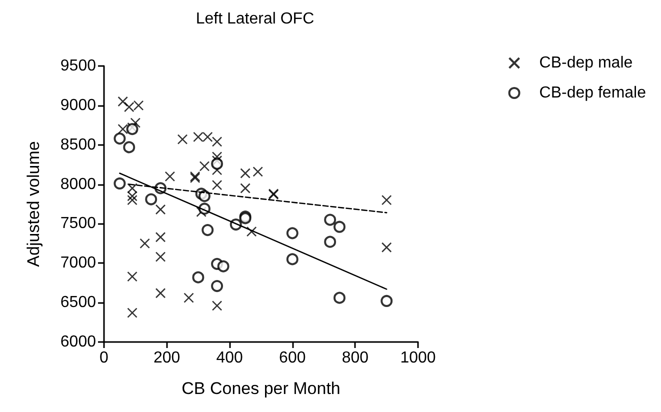 This screenshot has height=412, width=661. I want to click on legend-label: CB-dep female, so click(592, 93).